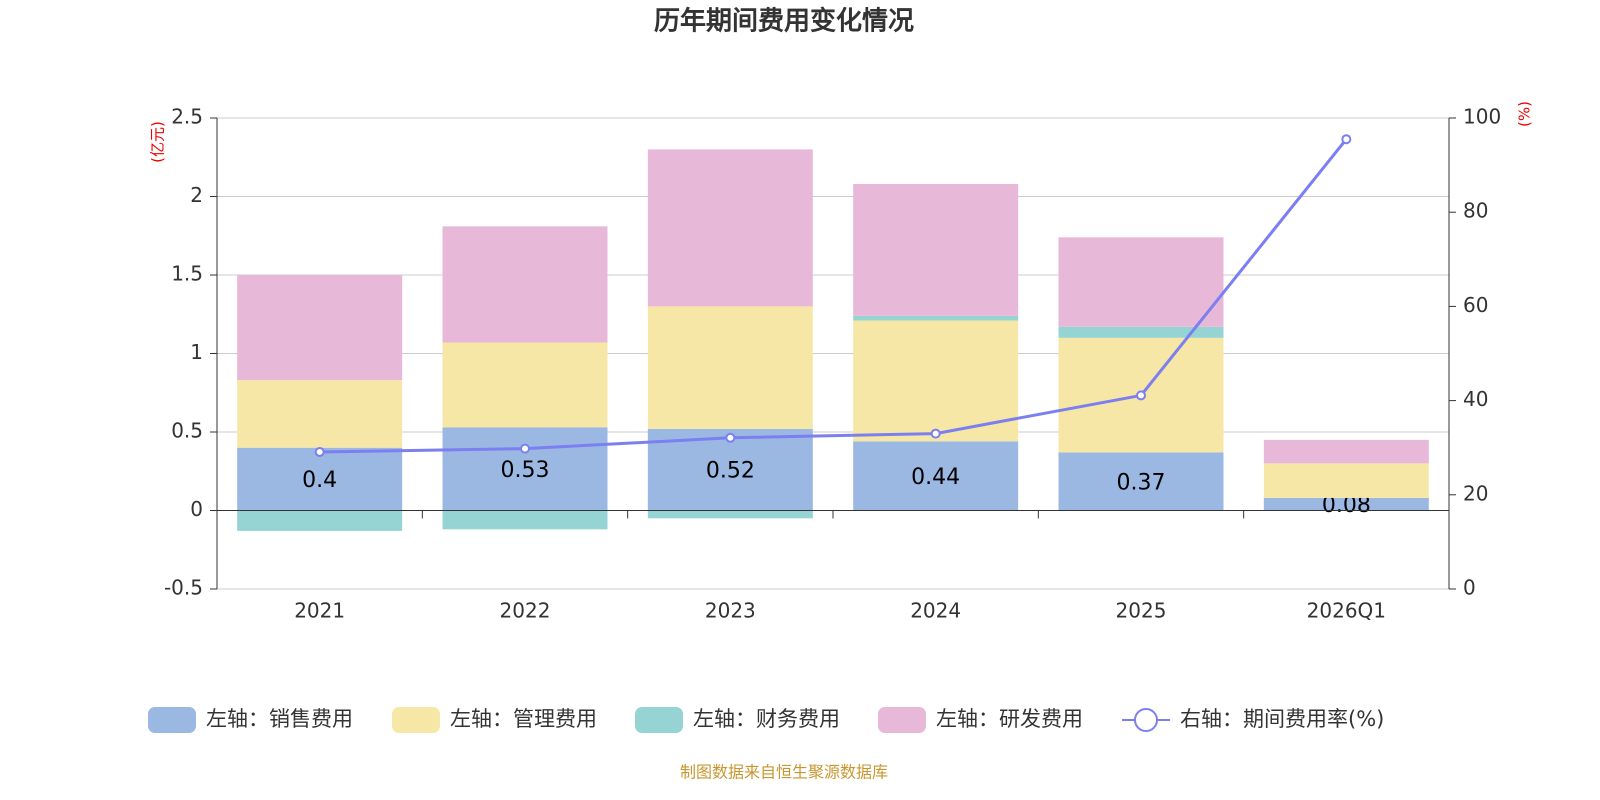 The width and height of the screenshot is (1600, 800). Describe the element at coordinates (523, 719) in the screenshot. I see `legend-label: 左轴：管理费用` at that location.